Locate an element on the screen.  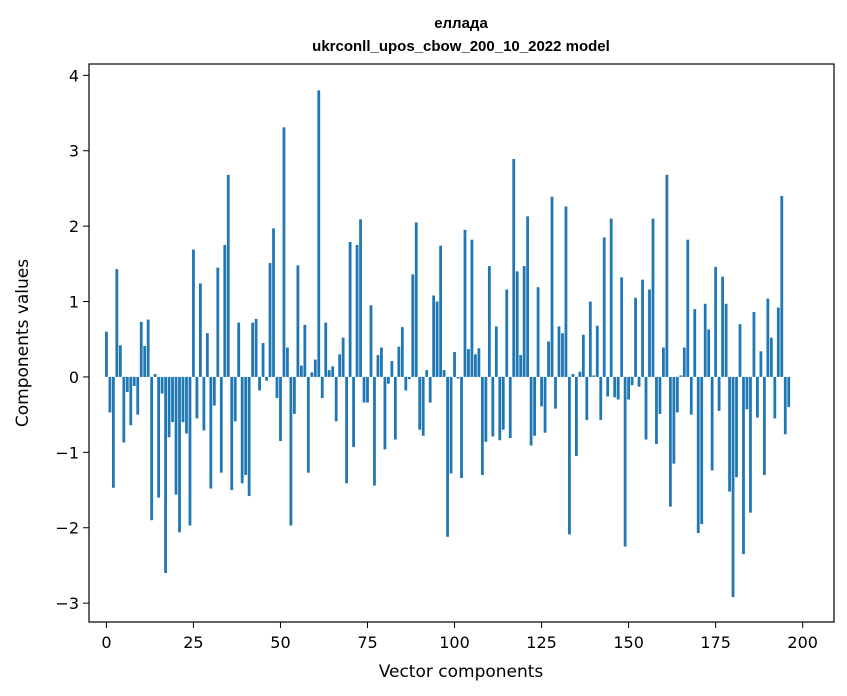
y-tick-label: 0 is located at coordinates (74, 377).